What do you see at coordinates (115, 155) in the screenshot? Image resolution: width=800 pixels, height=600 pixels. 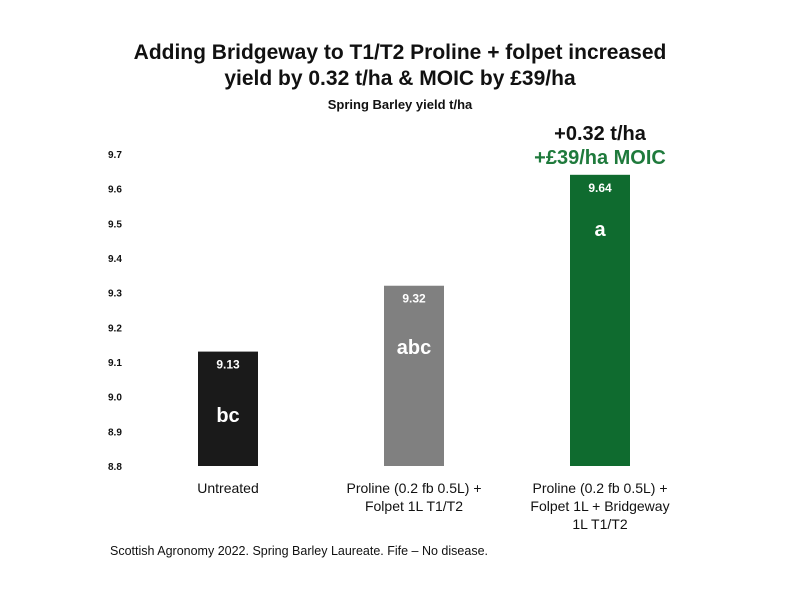 I see `y-tick-label: 9.7` at bounding box center [115, 155].